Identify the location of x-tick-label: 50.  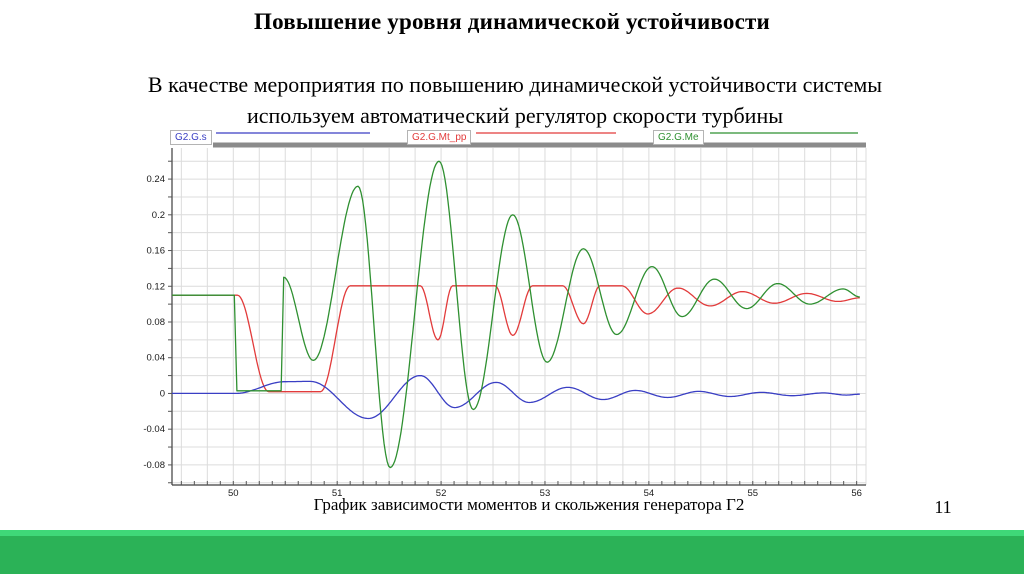
(233, 493).